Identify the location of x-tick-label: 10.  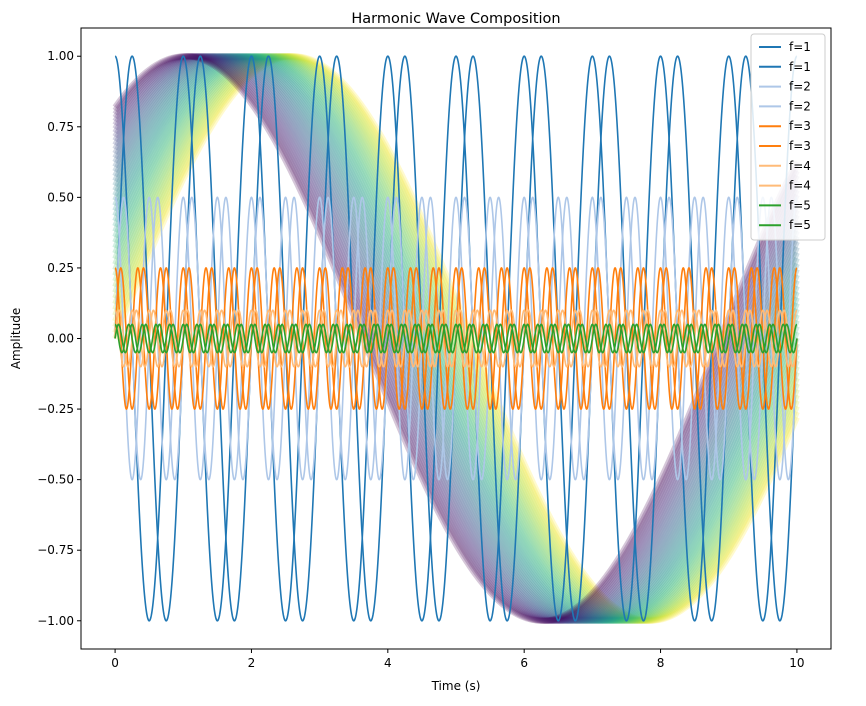
(796, 663).